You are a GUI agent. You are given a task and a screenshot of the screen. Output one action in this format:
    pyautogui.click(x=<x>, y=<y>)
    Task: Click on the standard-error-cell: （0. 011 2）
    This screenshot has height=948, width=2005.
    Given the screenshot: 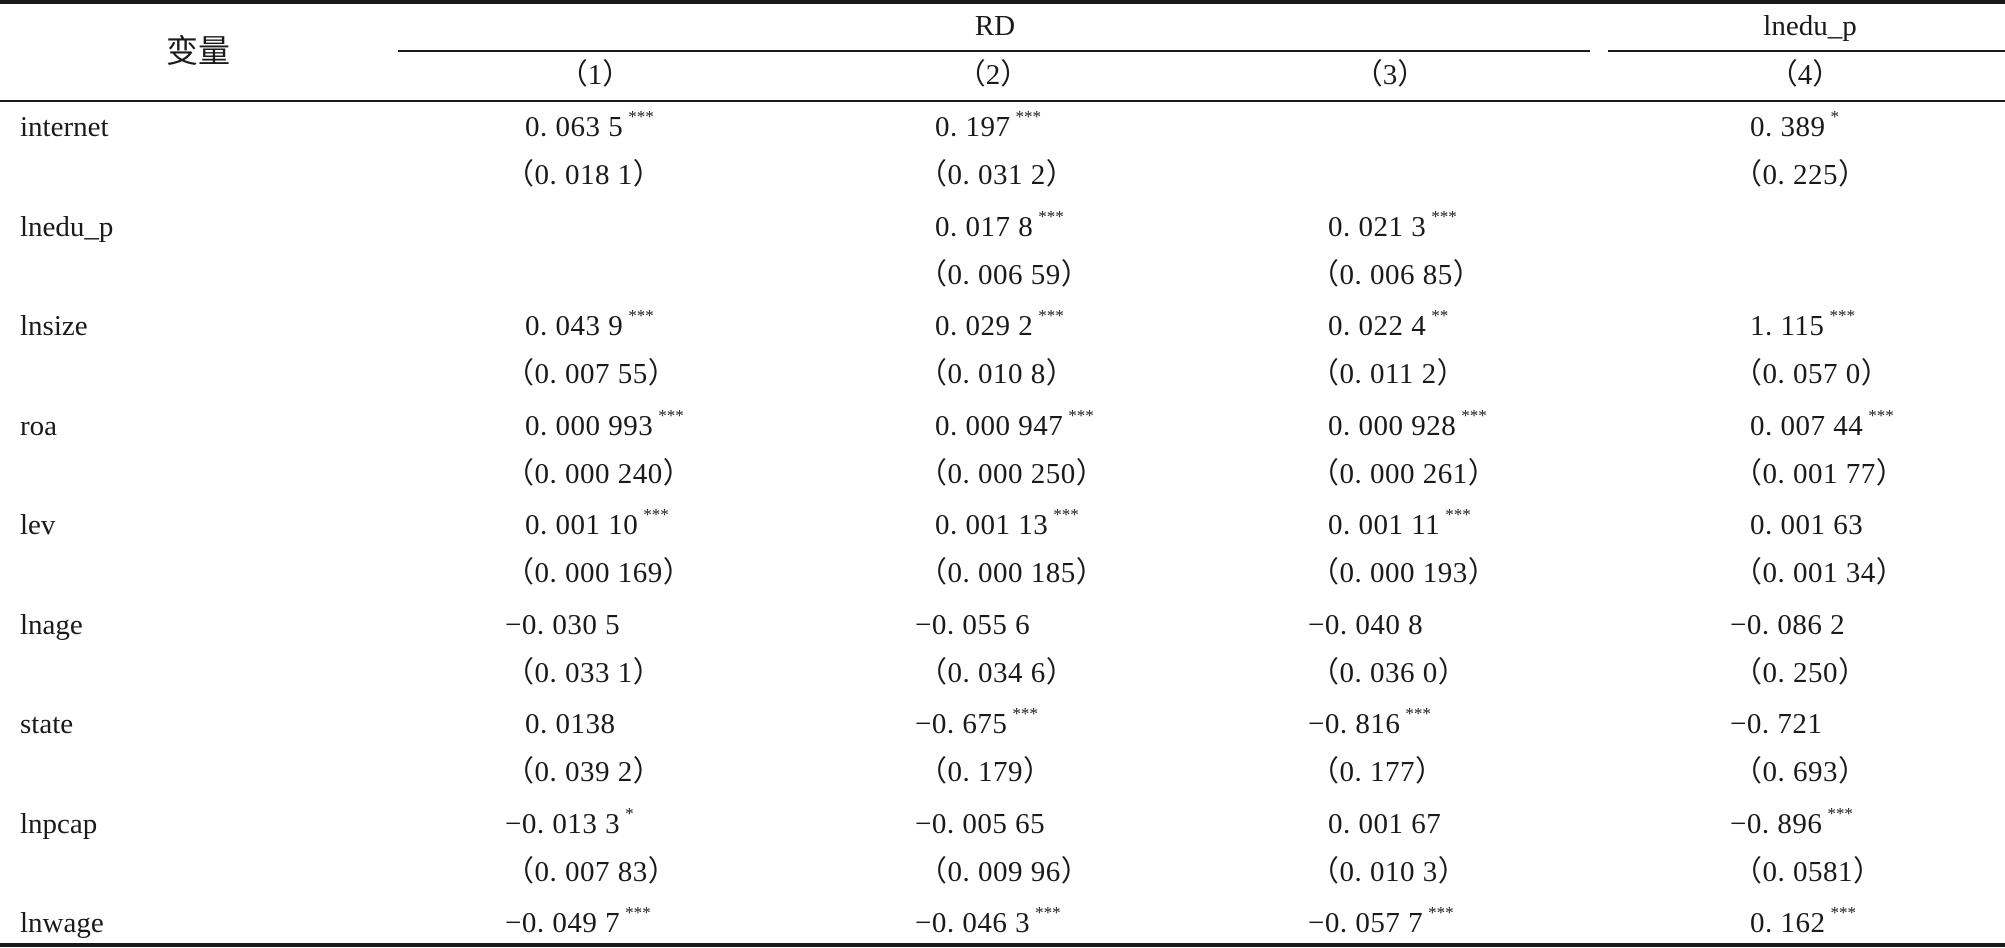 What is the action you would take?
    pyautogui.click(x=1388, y=374)
    